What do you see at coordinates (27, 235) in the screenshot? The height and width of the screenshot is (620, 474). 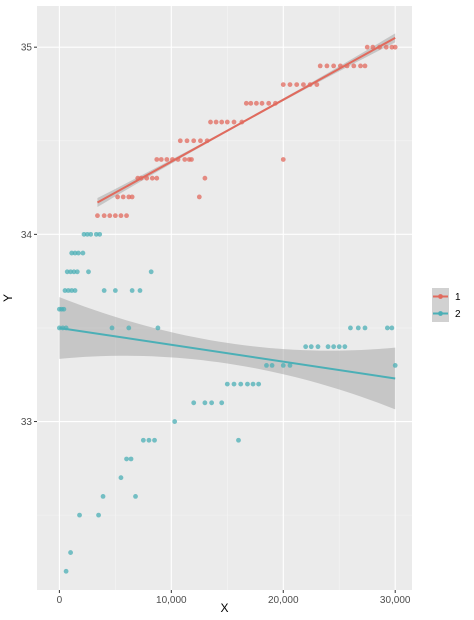 I see `y-tick-label: 34` at bounding box center [27, 235].